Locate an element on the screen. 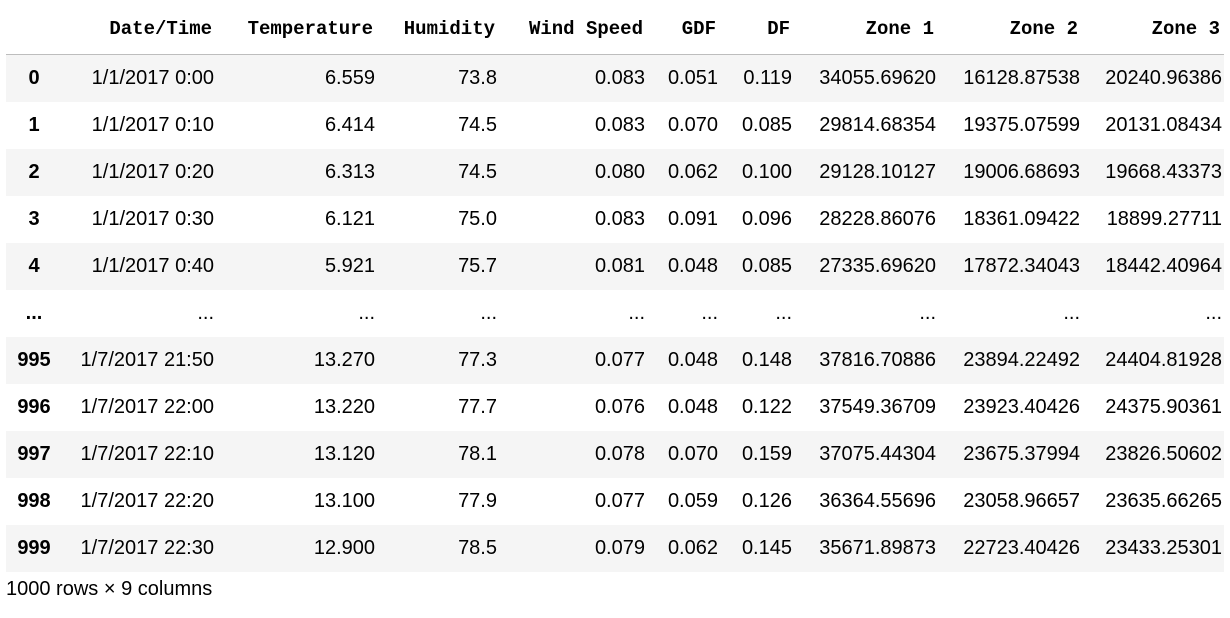 The height and width of the screenshot is (618, 1230). table-cell: 77.3 is located at coordinates (477, 360).